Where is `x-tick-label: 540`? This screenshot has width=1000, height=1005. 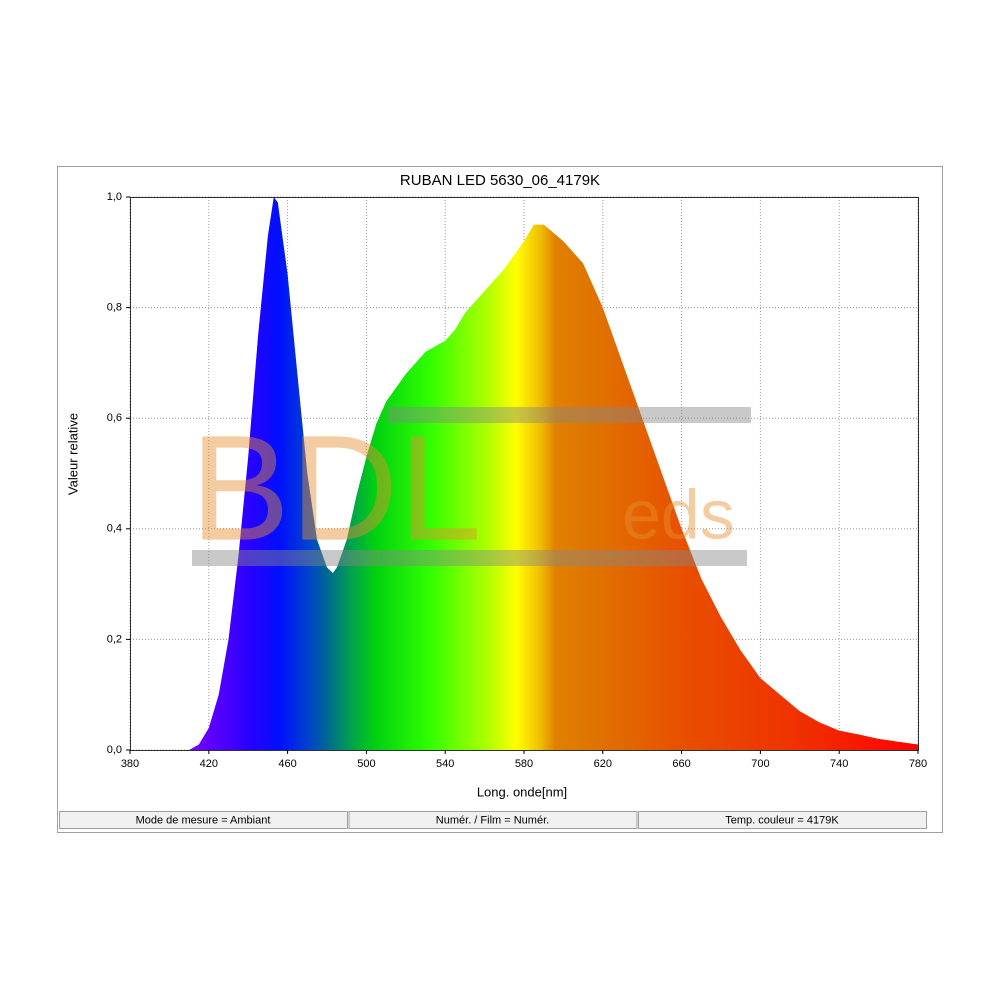 x-tick-label: 540 is located at coordinates (445, 764).